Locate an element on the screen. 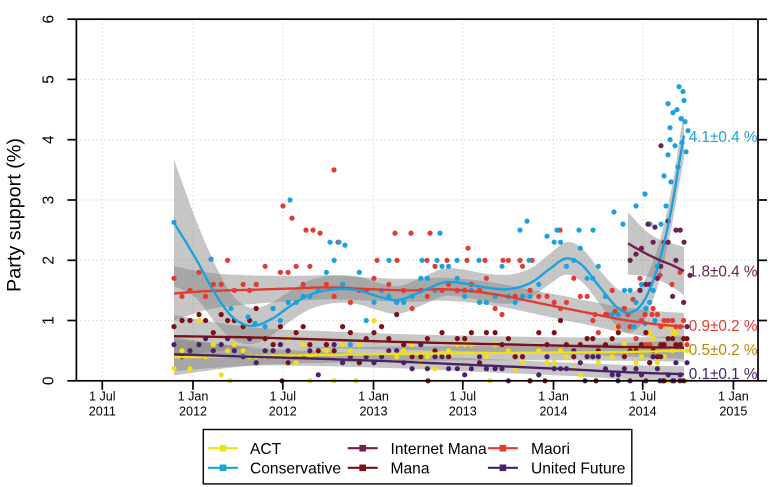 The image size is (778, 487). svg-text: 1.8±0.4 % is located at coordinates (723, 272).